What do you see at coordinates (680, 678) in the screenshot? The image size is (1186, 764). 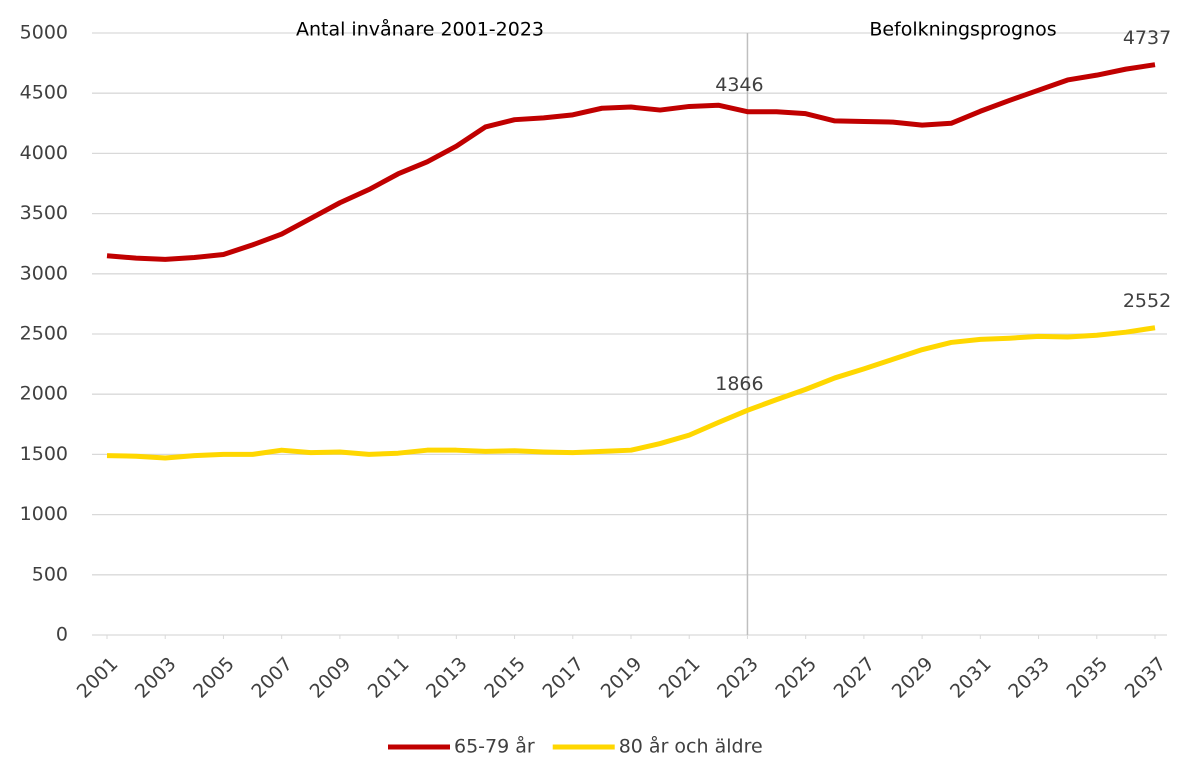 I see `x-tick-label: 2021` at bounding box center [680, 678].